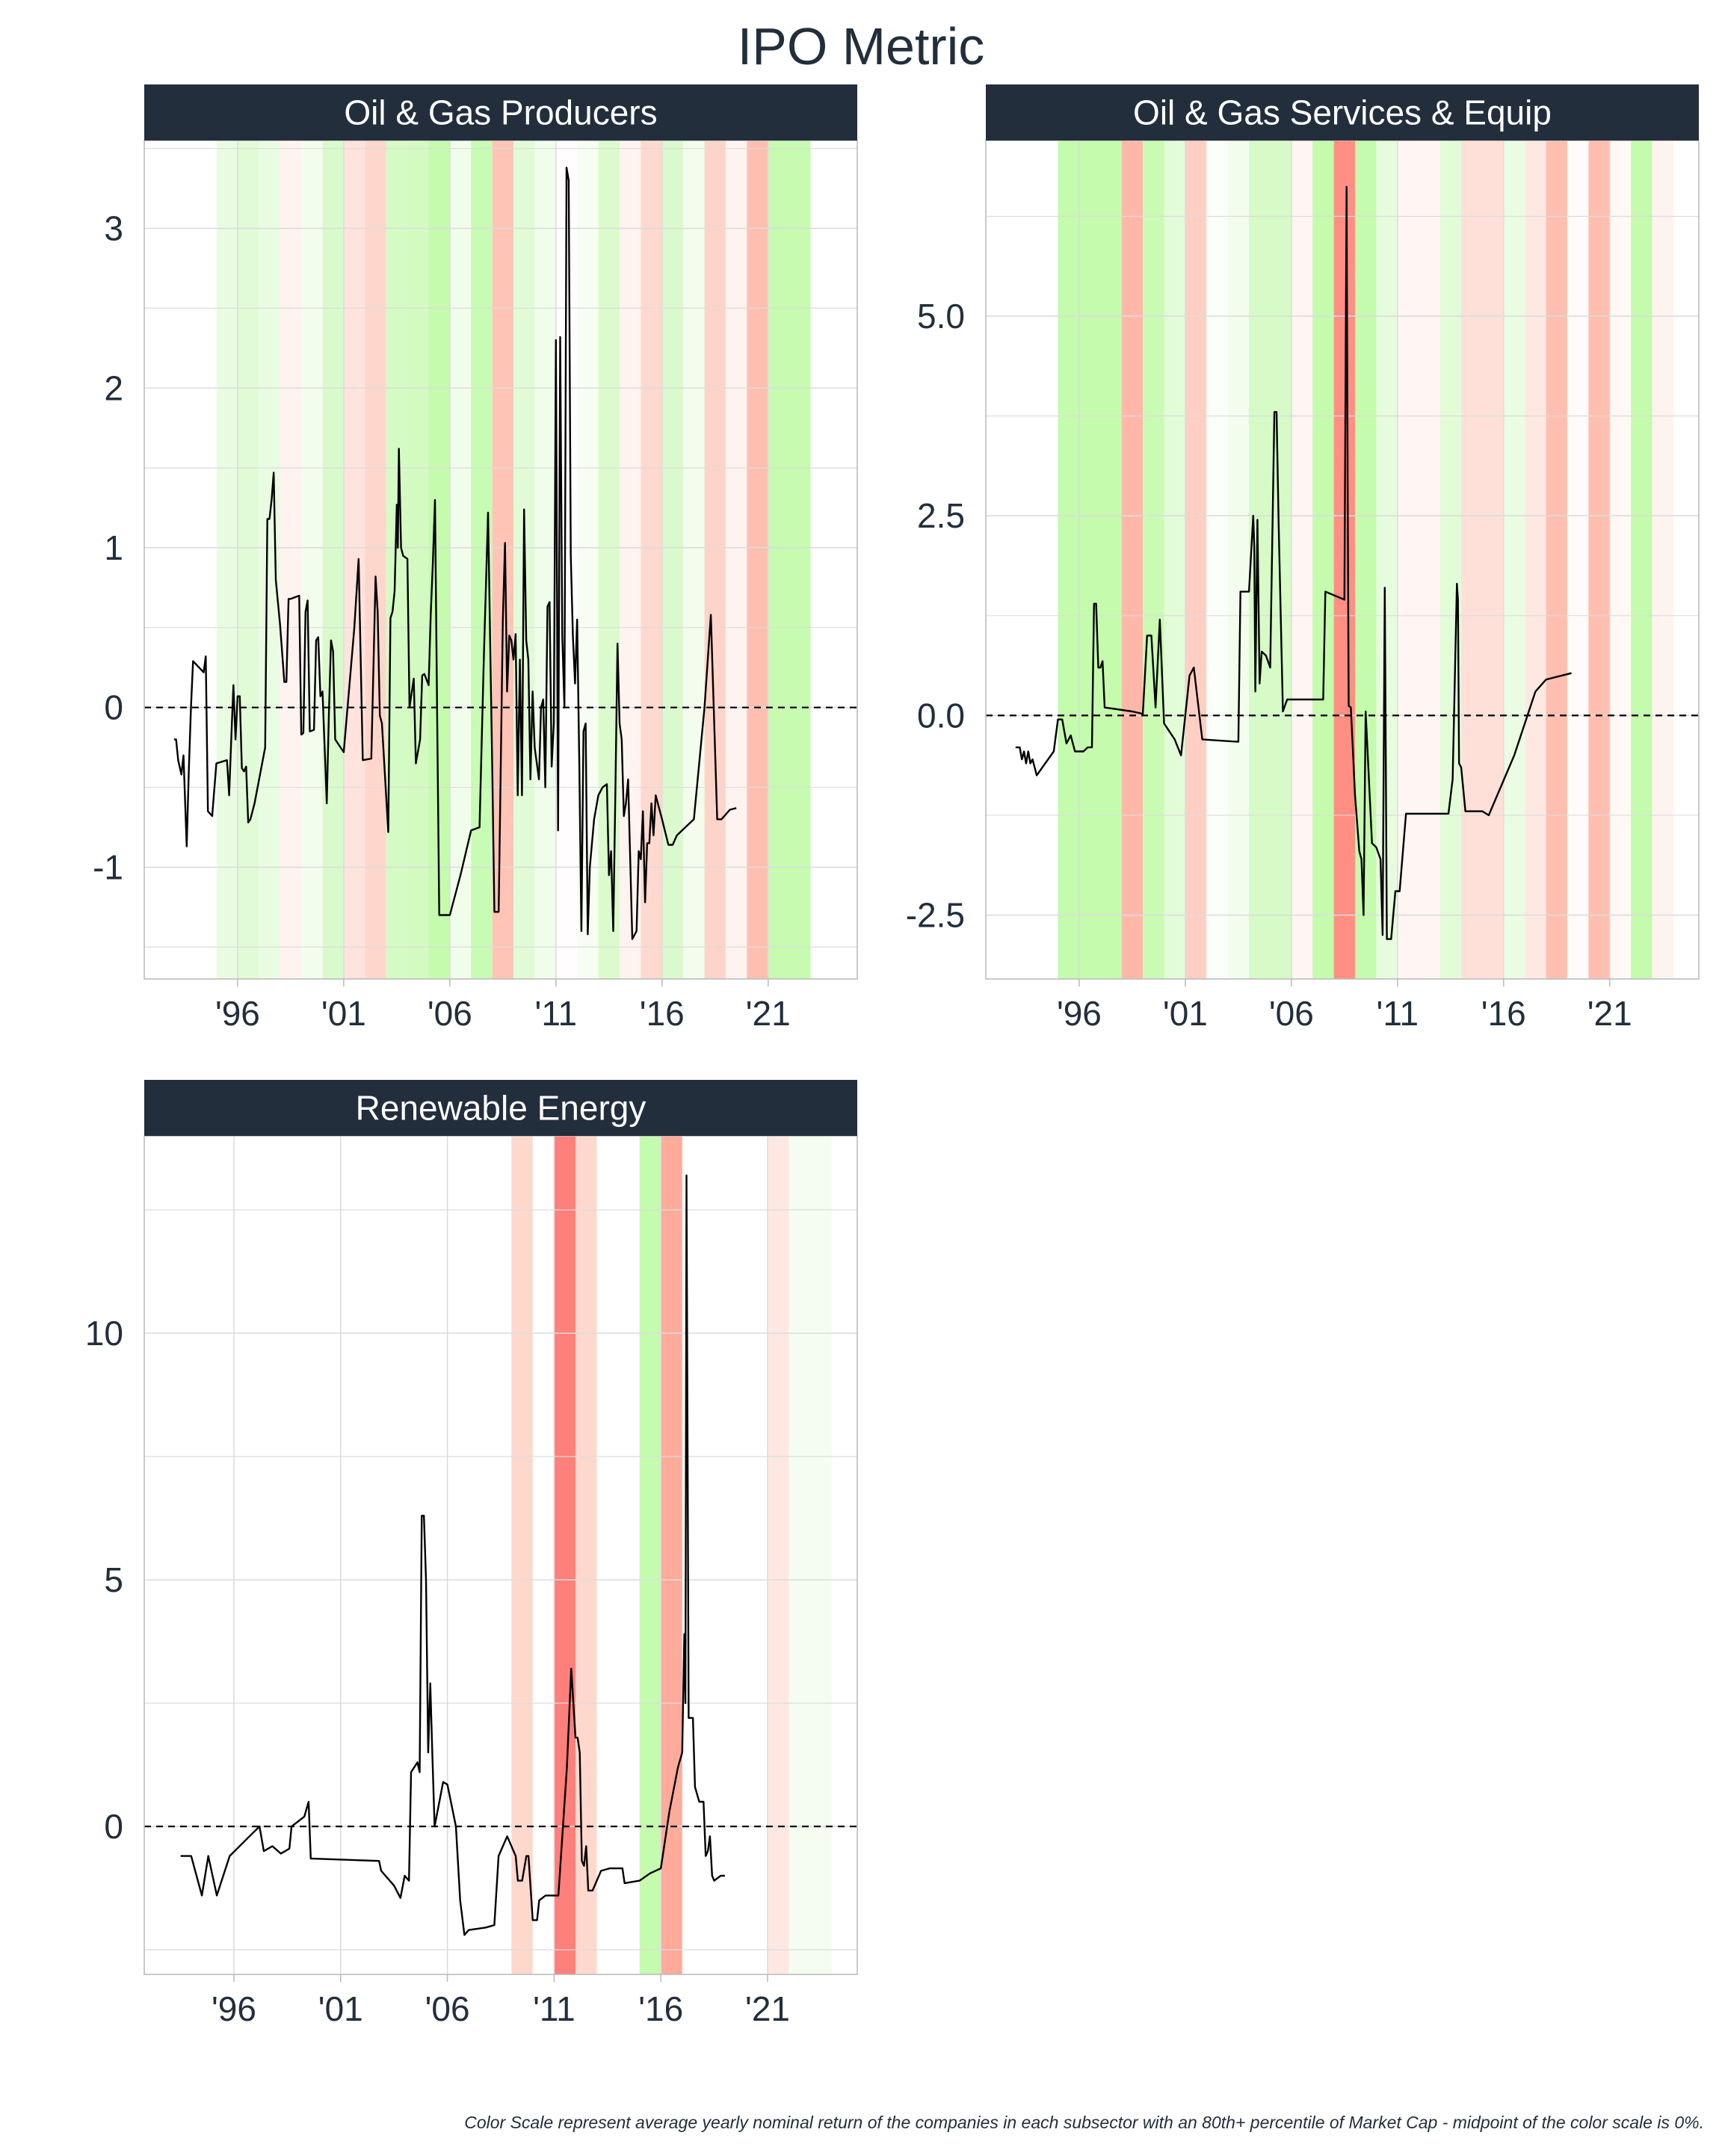 The width and height of the screenshot is (1722, 2156). Describe the element at coordinates (941, 715) in the screenshot. I see `y-tick-label: 0.0` at that location.